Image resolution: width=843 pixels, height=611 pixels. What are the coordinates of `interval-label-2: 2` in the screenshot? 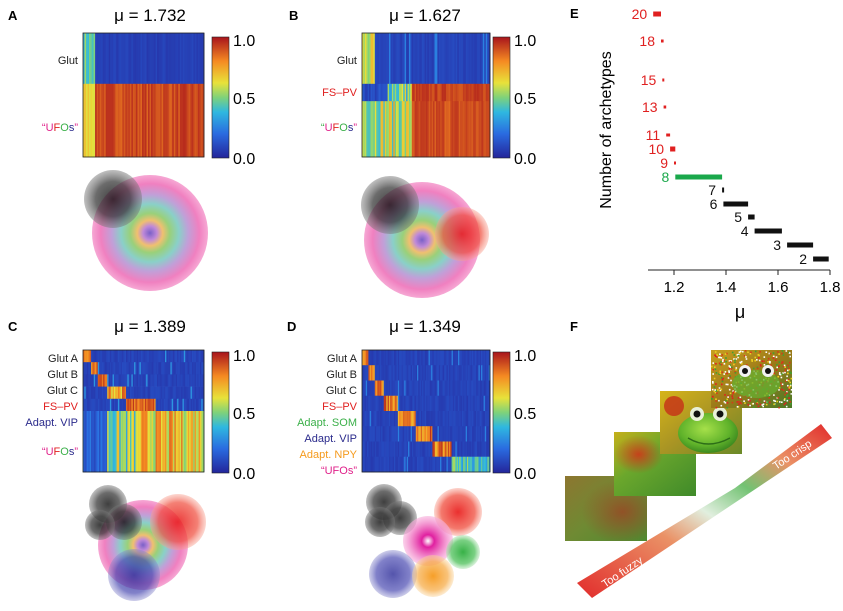 It's located at (803, 259).